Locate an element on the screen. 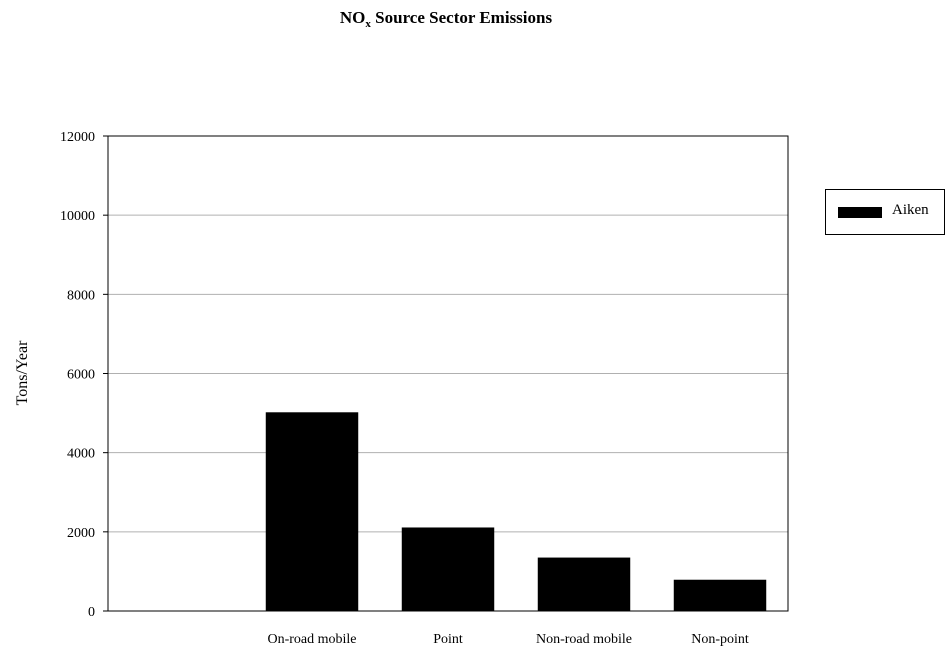  y-axis-ticks: 0 2000 4000 6000 8000 10000 12000 is located at coordinates (84, 375).